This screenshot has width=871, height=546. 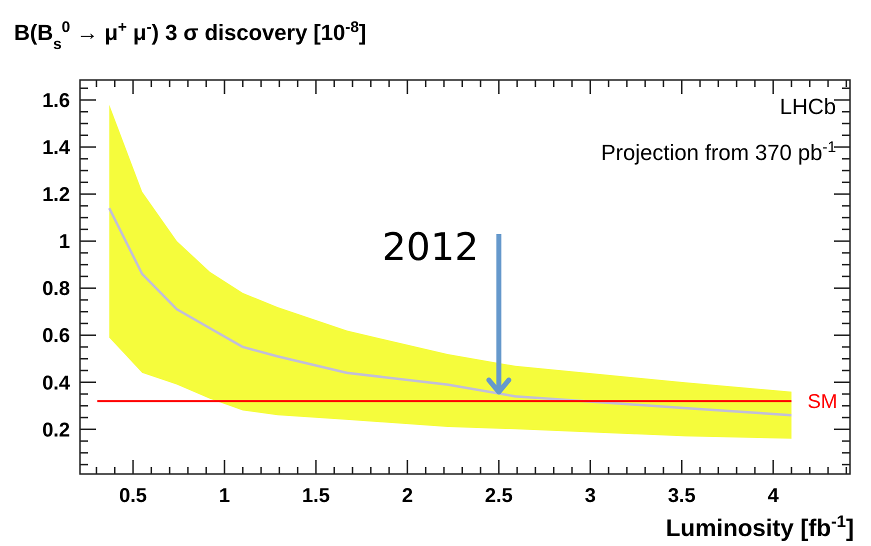 What do you see at coordinates (316, 496) in the screenshot?
I see `x-tick-label: 1.5` at bounding box center [316, 496].